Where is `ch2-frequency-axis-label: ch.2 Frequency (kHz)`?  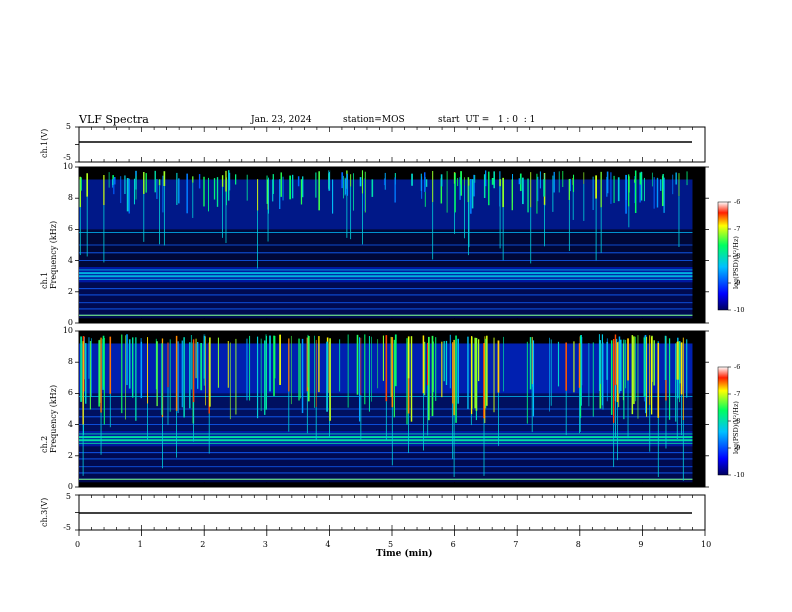 ch2-frequency-axis-label: ch.2 Frequency (kHz) is located at coordinates (49, 418).